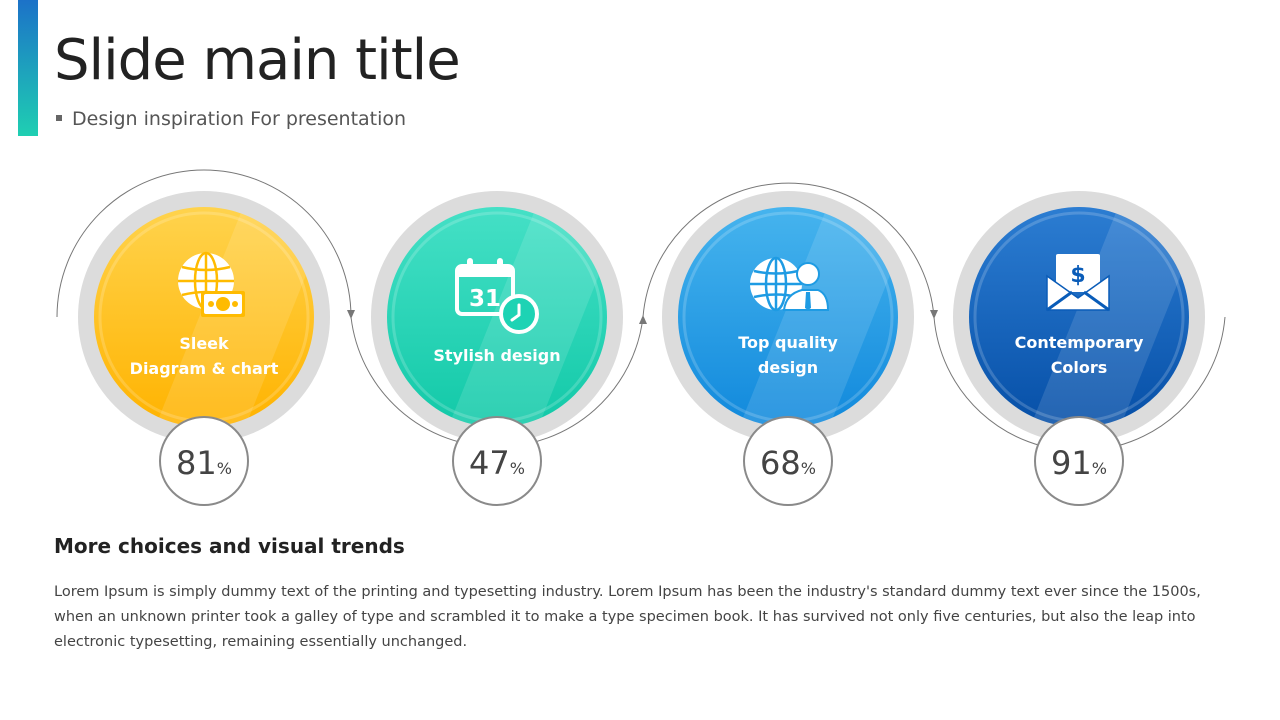  I want to click on percent-value-2: 47, so click(489, 463).